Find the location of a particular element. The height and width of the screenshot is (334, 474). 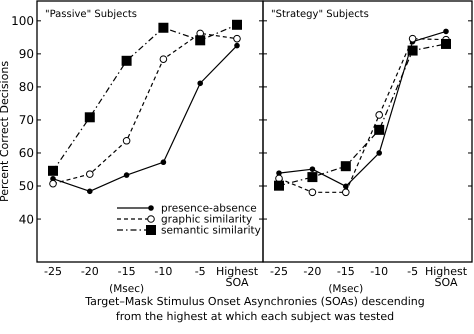

text: "Strategy" Subjects is located at coordinates (320, 14).